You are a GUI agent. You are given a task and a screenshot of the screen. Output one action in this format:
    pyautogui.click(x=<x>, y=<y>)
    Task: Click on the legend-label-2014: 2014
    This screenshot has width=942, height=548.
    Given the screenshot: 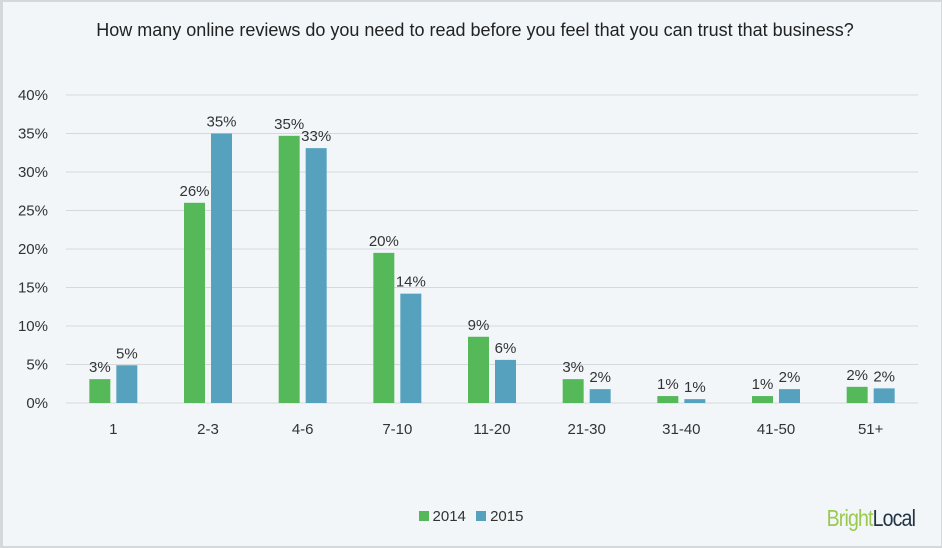 What is the action you would take?
    pyautogui.click(x=449, y=516)
    